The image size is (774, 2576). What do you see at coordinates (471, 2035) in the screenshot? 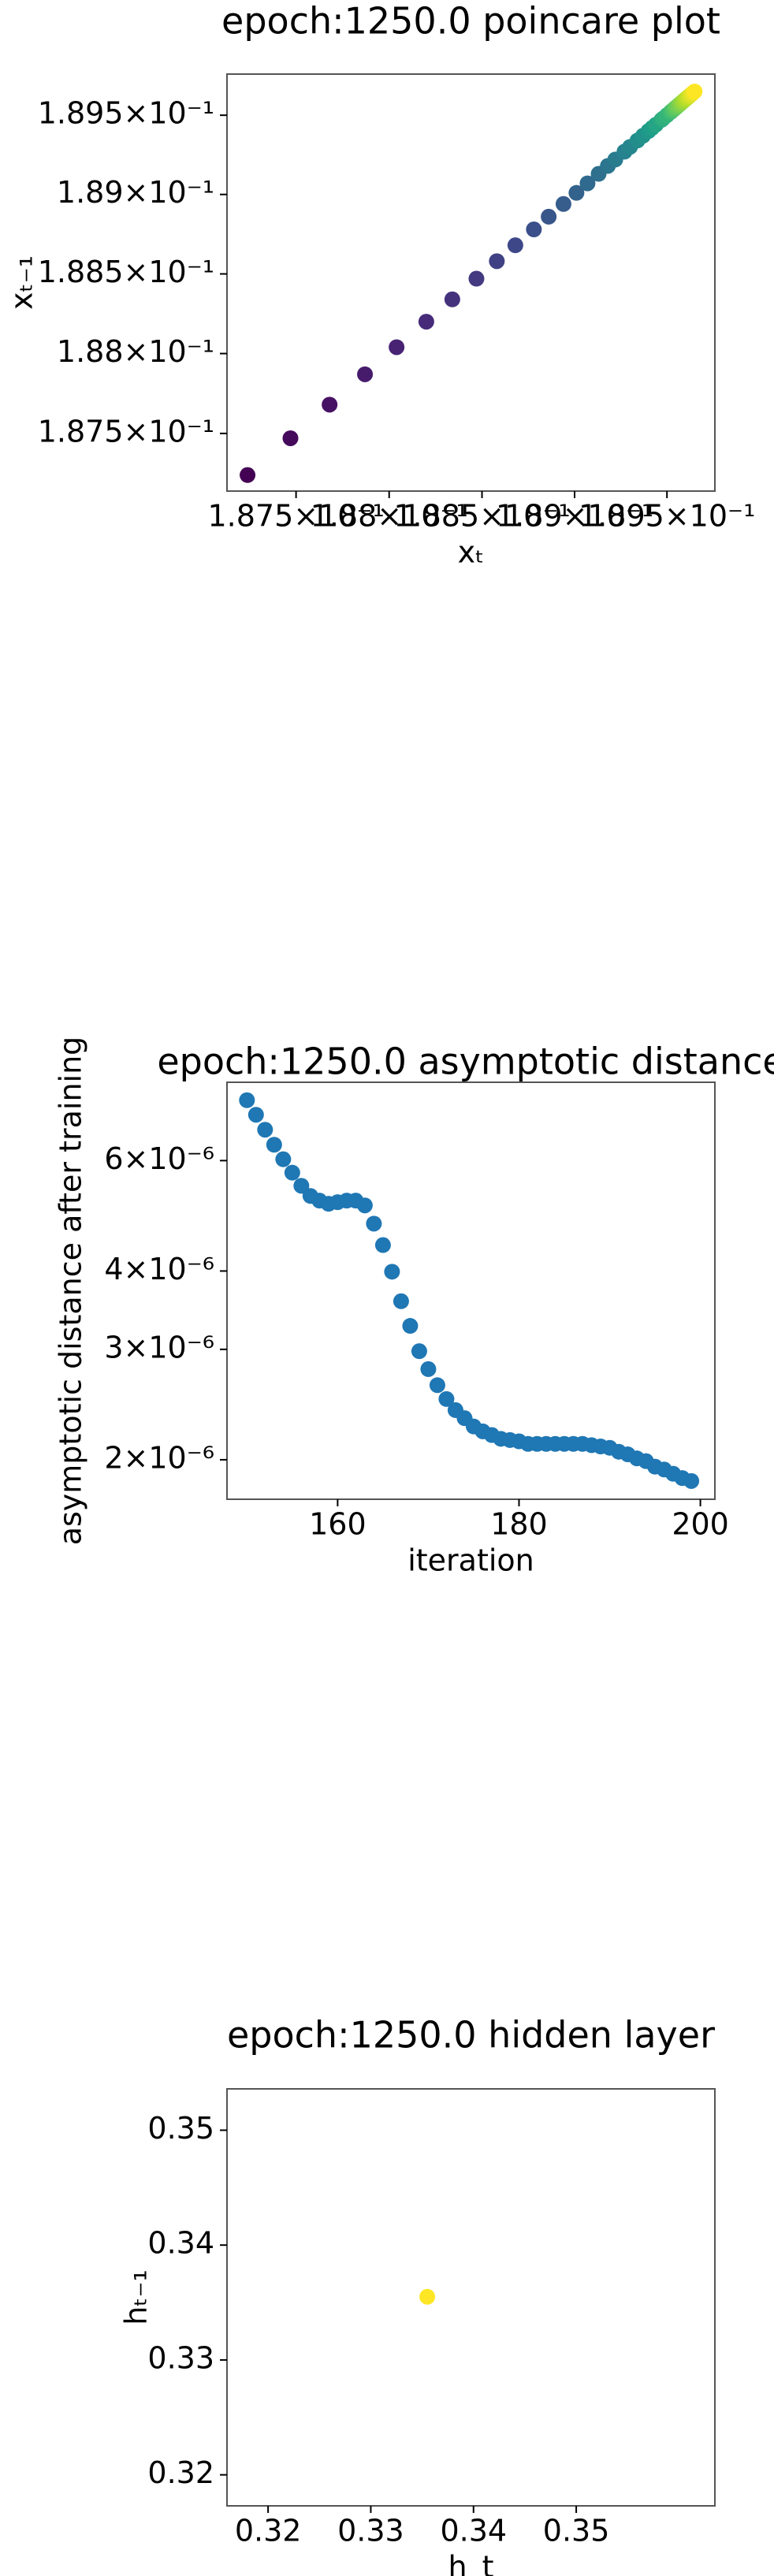
I see `chart-title: epoch:1250.0 hidden layer` at bounding box center [471, 2035].